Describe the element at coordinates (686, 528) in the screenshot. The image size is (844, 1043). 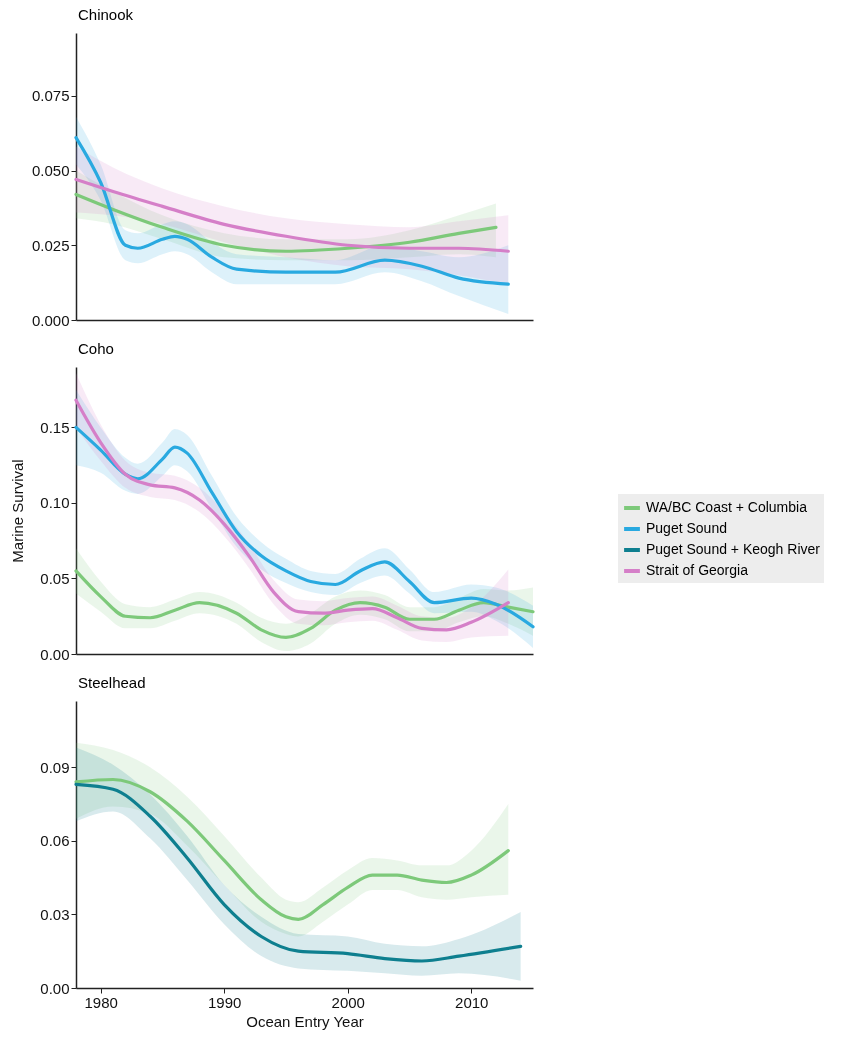
I see `legend-label: Puget Sound` at that location.